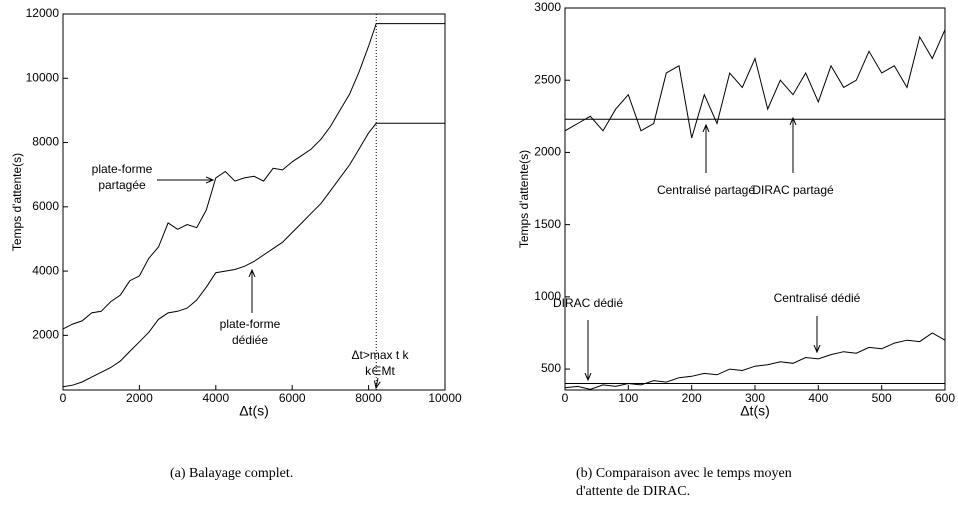  Describe the element at coordinates (445, 398) in the screenshot. I see `x-tick-label: 10000` at that location.